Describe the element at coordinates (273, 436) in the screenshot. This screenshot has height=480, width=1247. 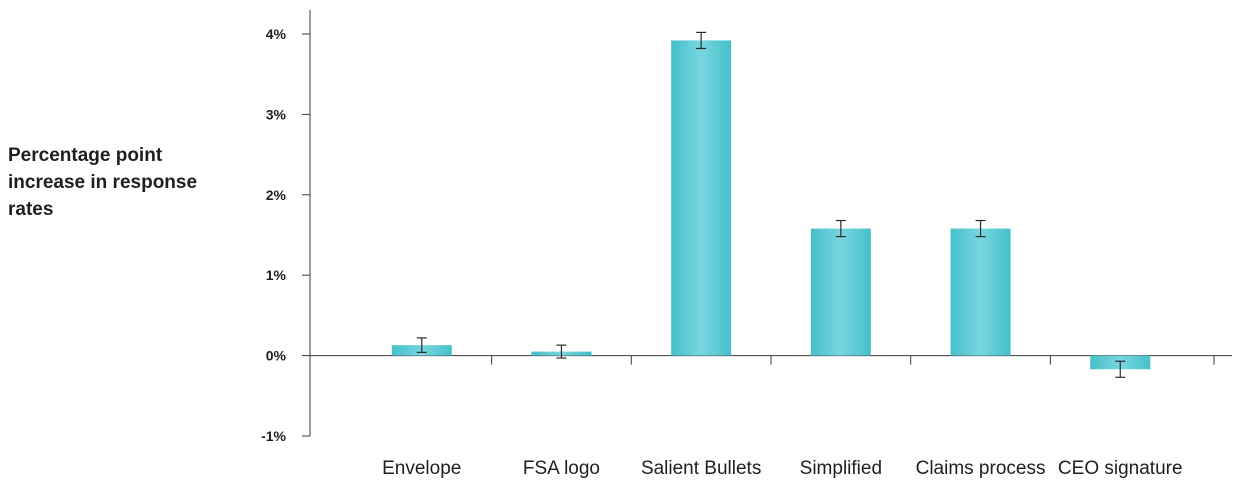
I see `y-tick-label: -1%` at that location.